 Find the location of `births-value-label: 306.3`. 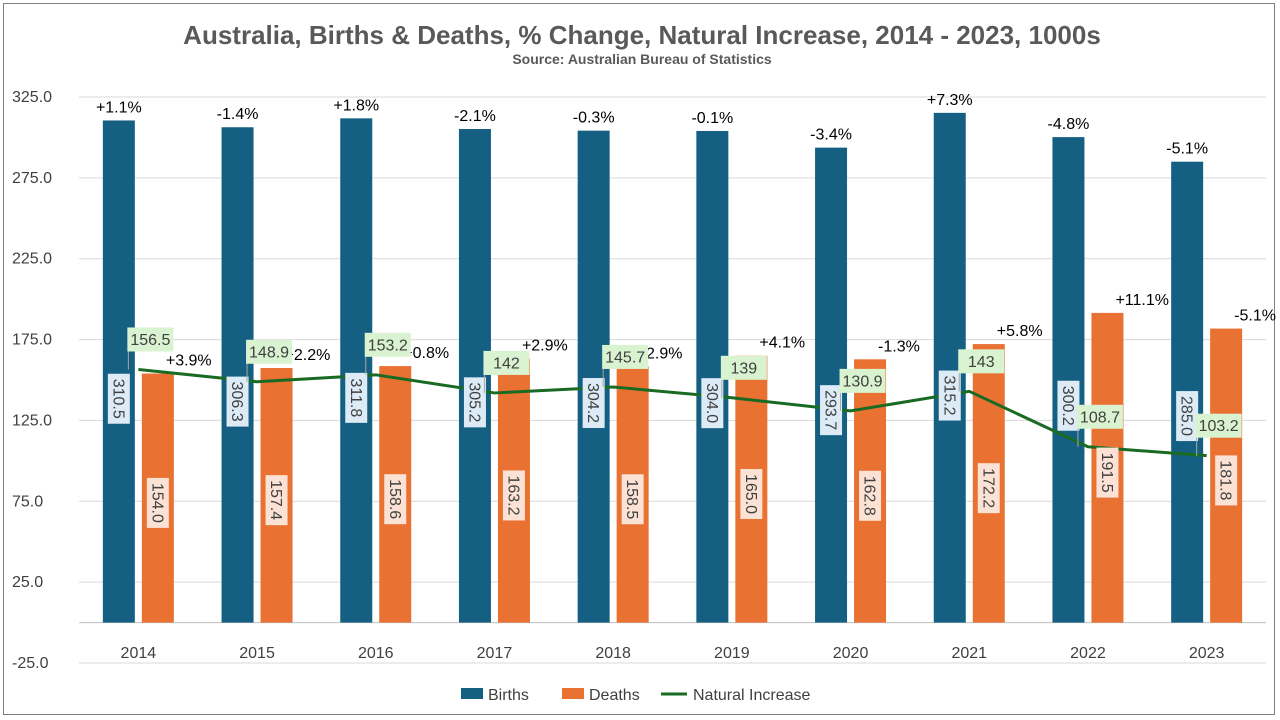

births-value-label: 306.3 is located at coordinates (237, 401).